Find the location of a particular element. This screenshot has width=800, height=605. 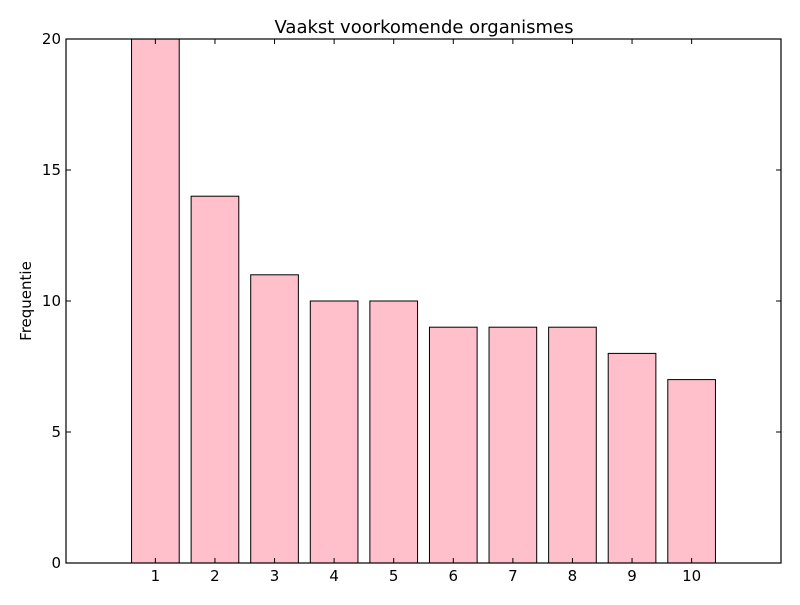

x-tick-label: 3 is located at coordinates (275, 576).